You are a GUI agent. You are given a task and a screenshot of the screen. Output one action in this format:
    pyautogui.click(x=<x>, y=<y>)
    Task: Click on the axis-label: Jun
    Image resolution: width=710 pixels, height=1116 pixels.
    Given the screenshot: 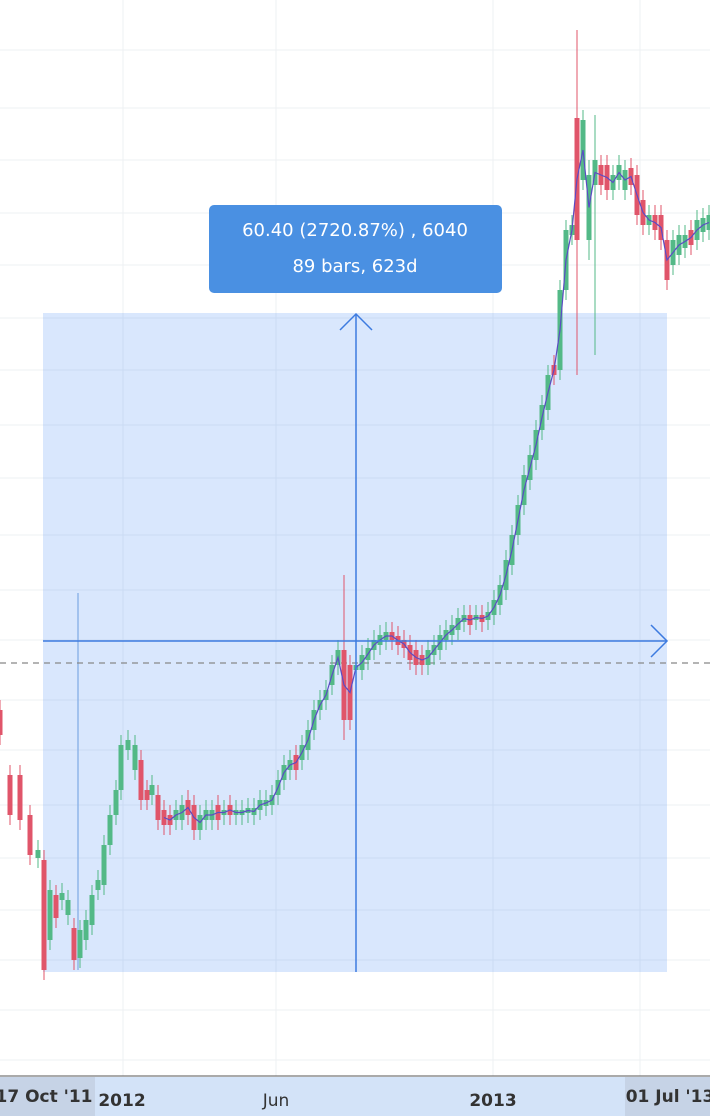 What is the action you would take?
    pyautogui.click(x=276, y=1101)
    